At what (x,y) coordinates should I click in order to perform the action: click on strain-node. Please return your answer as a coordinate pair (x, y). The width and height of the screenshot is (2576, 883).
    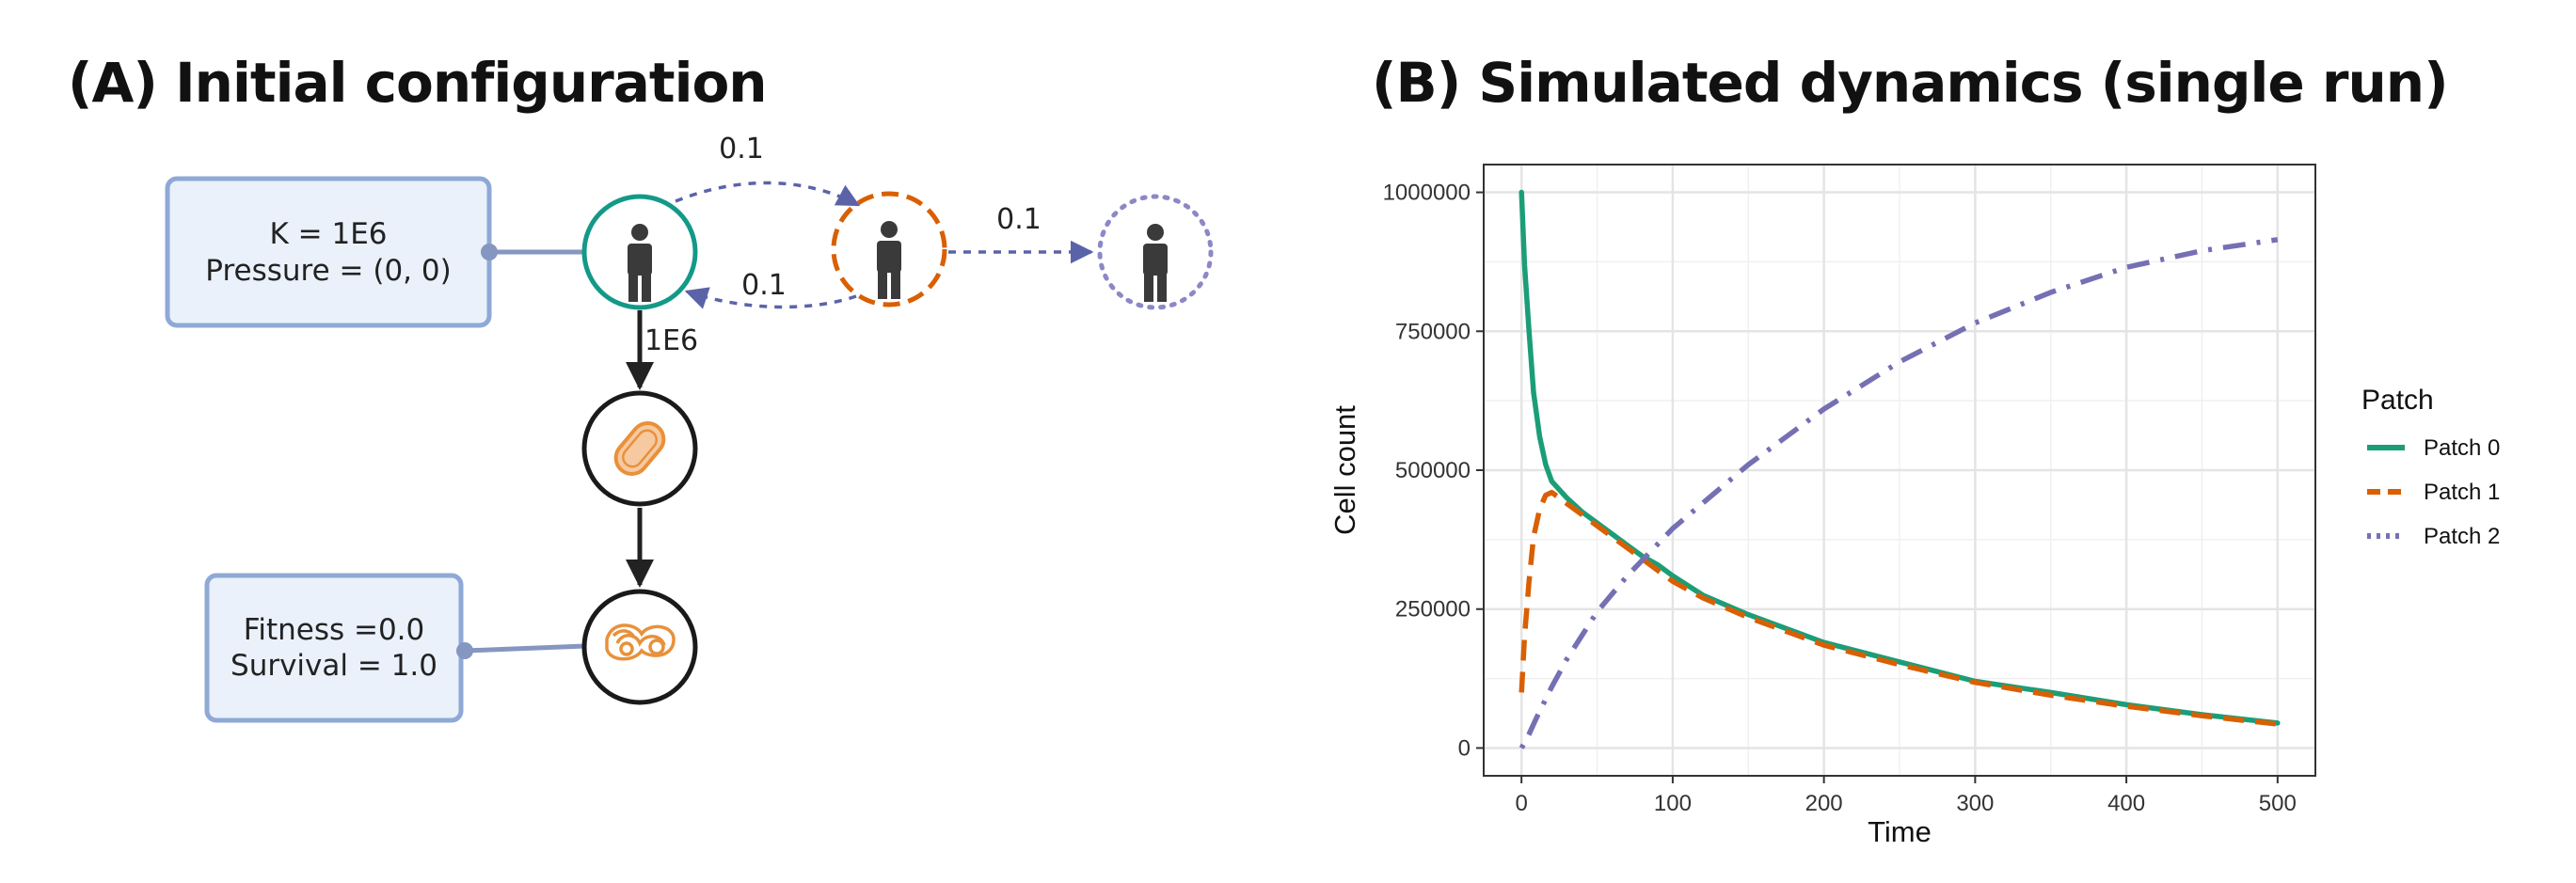
    Looking at the image, I should click on (639, 647).